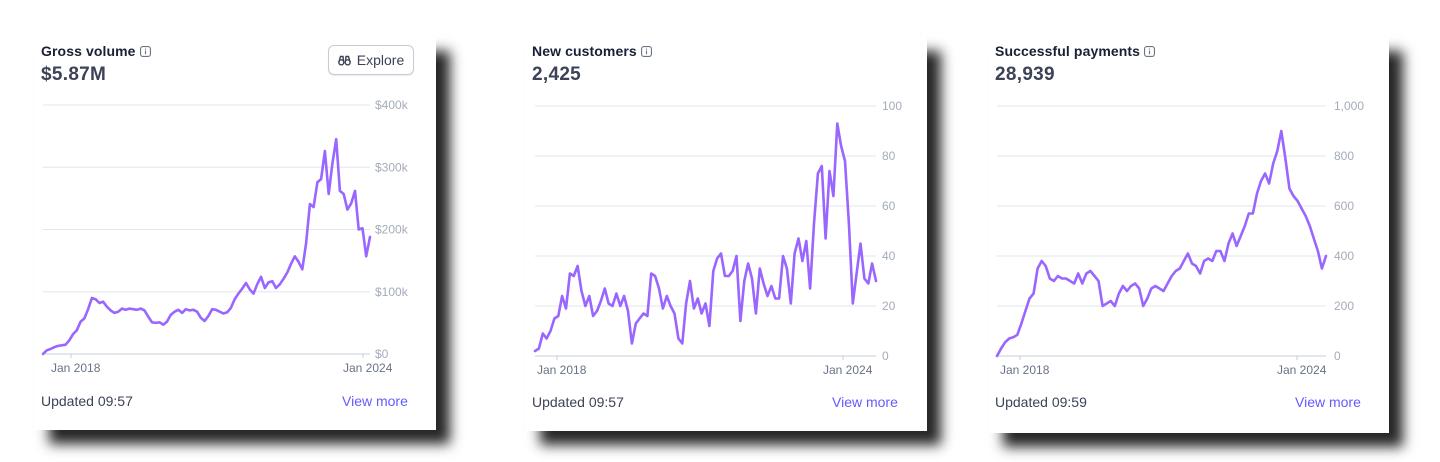 Image resolution: width=1440 pixels, height=462 pixels. What do you see at coordinates (1068, 51) in the screenshot?
I see `card-title: Successful payments` at bounding box center [1068, 51].